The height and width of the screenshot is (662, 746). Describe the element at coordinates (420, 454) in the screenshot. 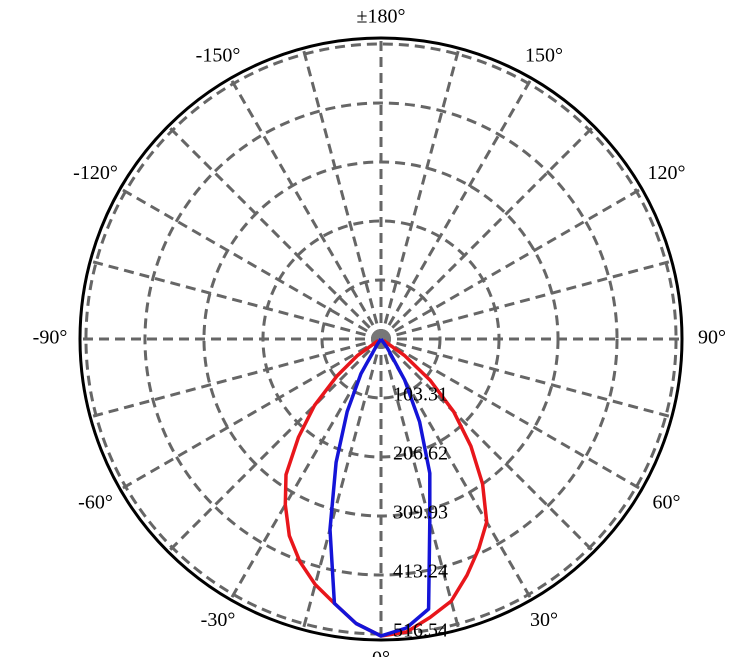

I see `radial-label: 206.62` at that location.